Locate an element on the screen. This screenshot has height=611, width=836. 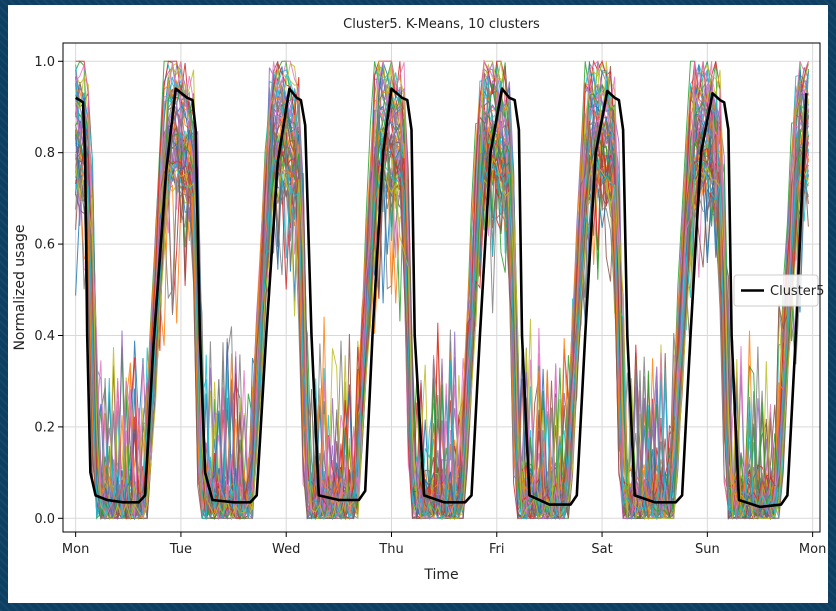
legend-box is located at coordinates (776, 290).